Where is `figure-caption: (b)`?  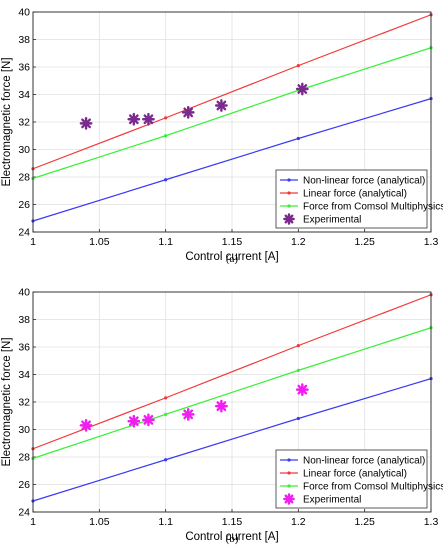
figure-caption: (b) is located at coordinates (232, 539).